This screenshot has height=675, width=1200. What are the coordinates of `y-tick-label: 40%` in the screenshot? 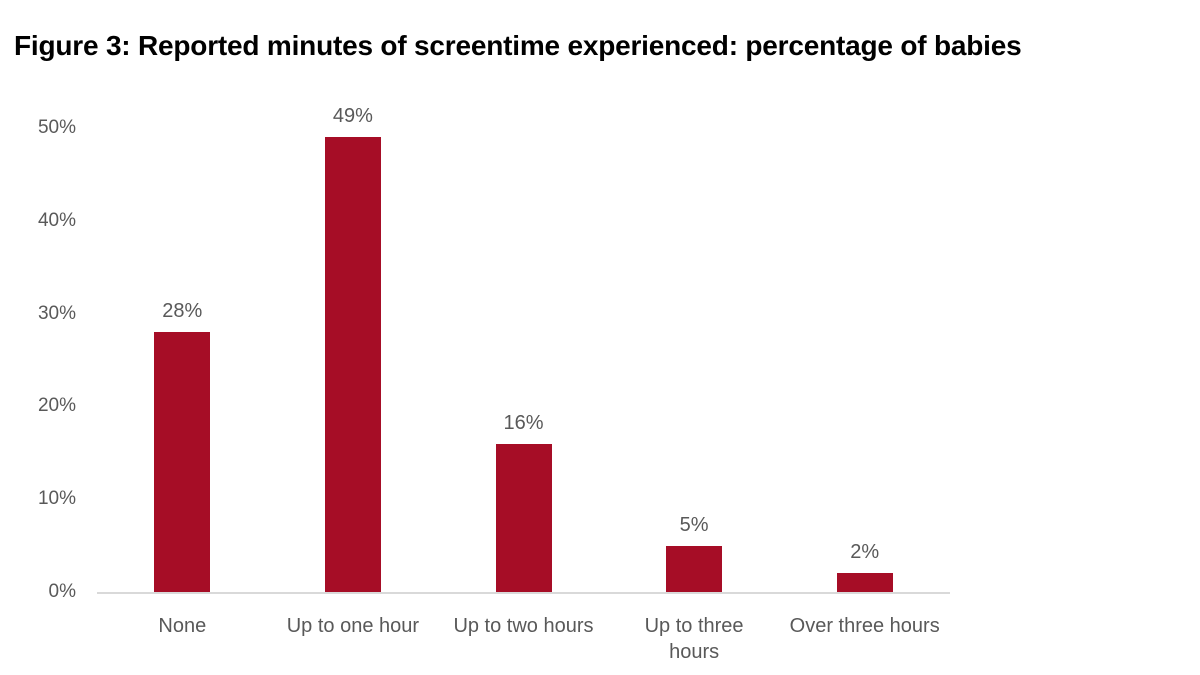 It's located at (56, 220).